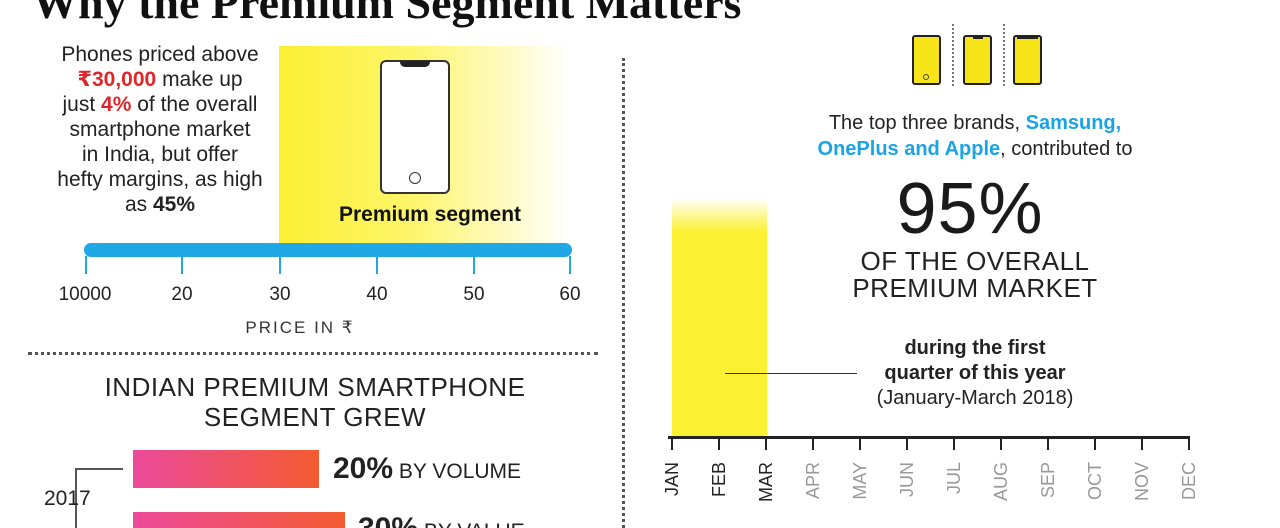 The image size is (1280, 528). I want to click on market-caption-line: OF THE OVERALL, so click(975, 261).